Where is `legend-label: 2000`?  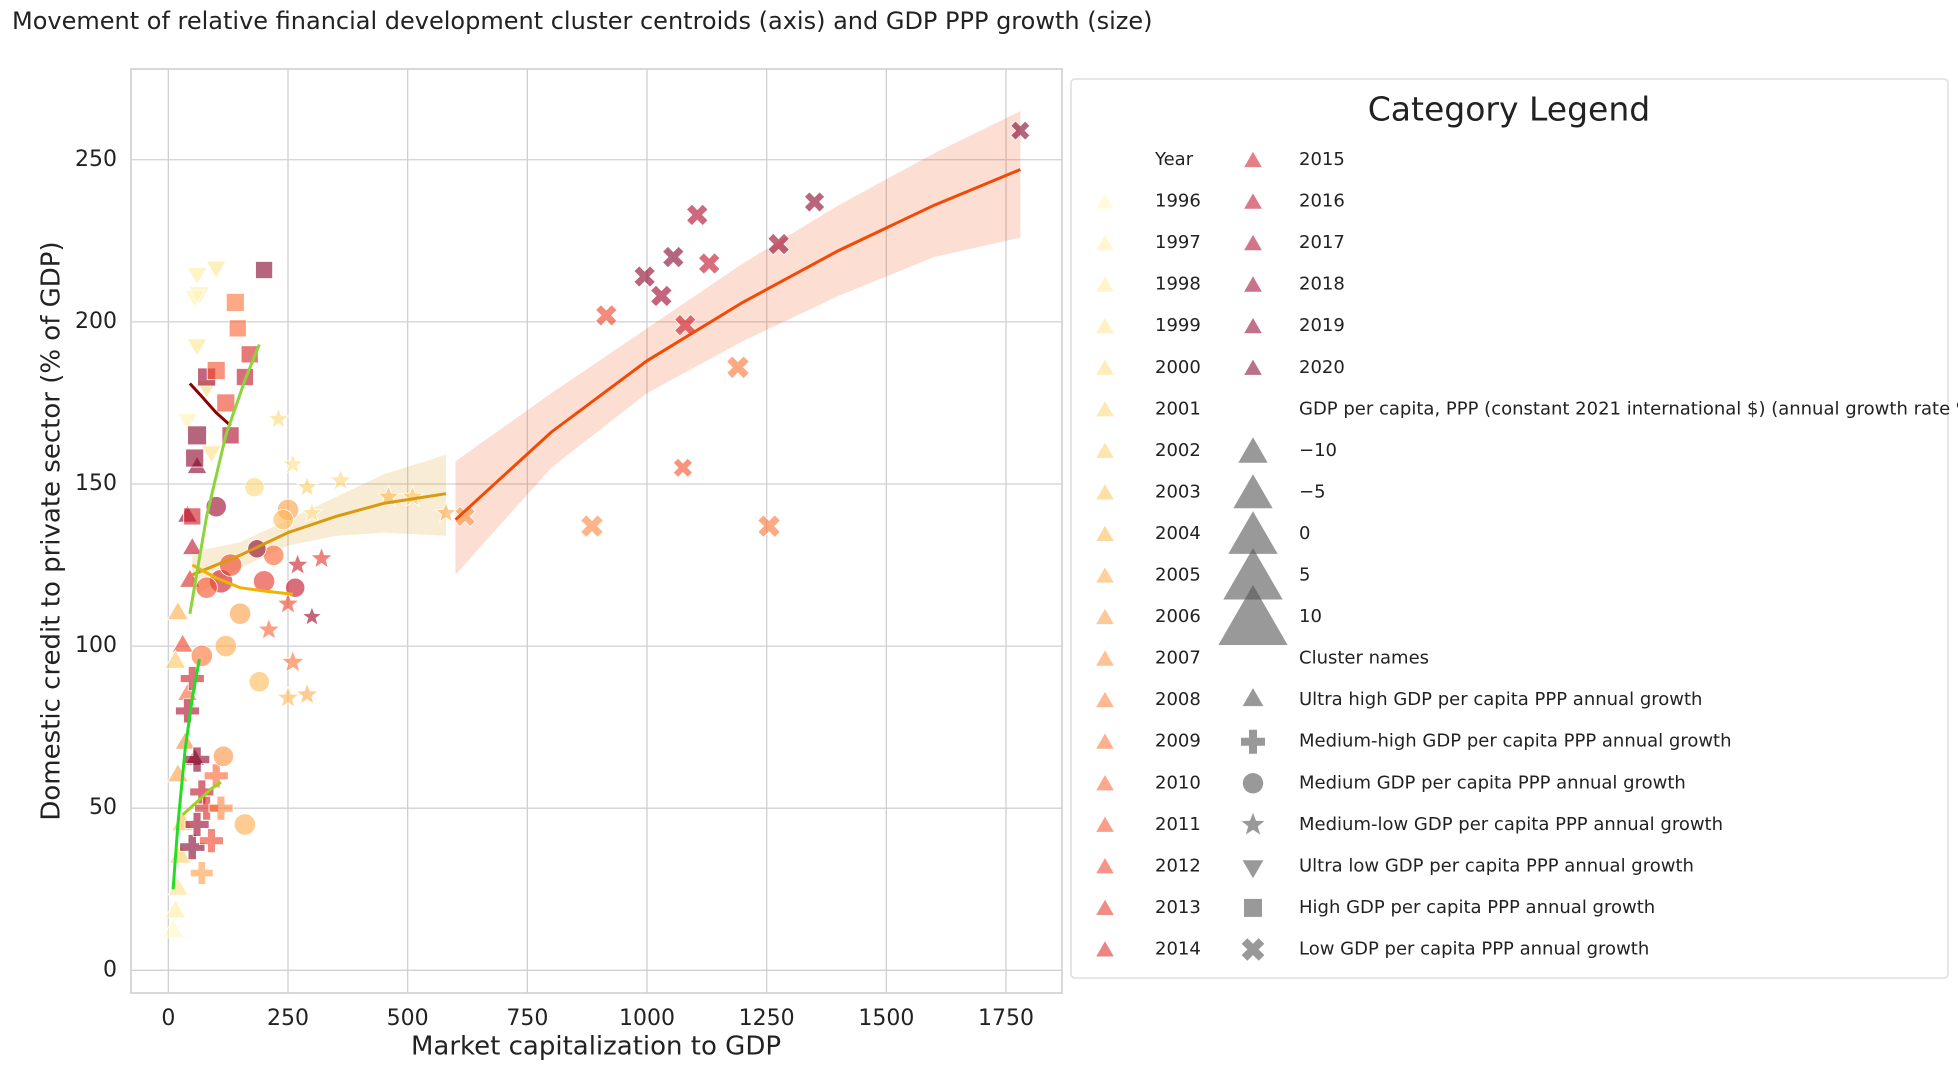
legend-label: 2000 is located at coordinates (1178, 367).